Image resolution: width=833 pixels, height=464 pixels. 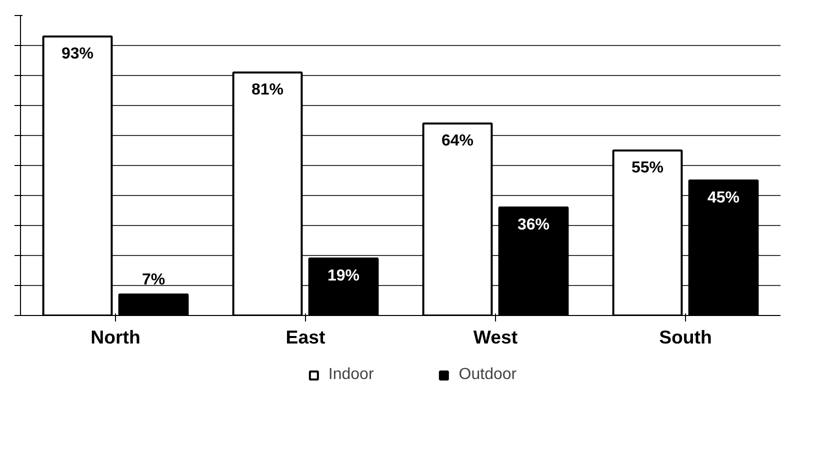 What do you see at coordinates (723, 198) in the screenshot?
I see `data-label: 45%` at bounding box center [723, 198].